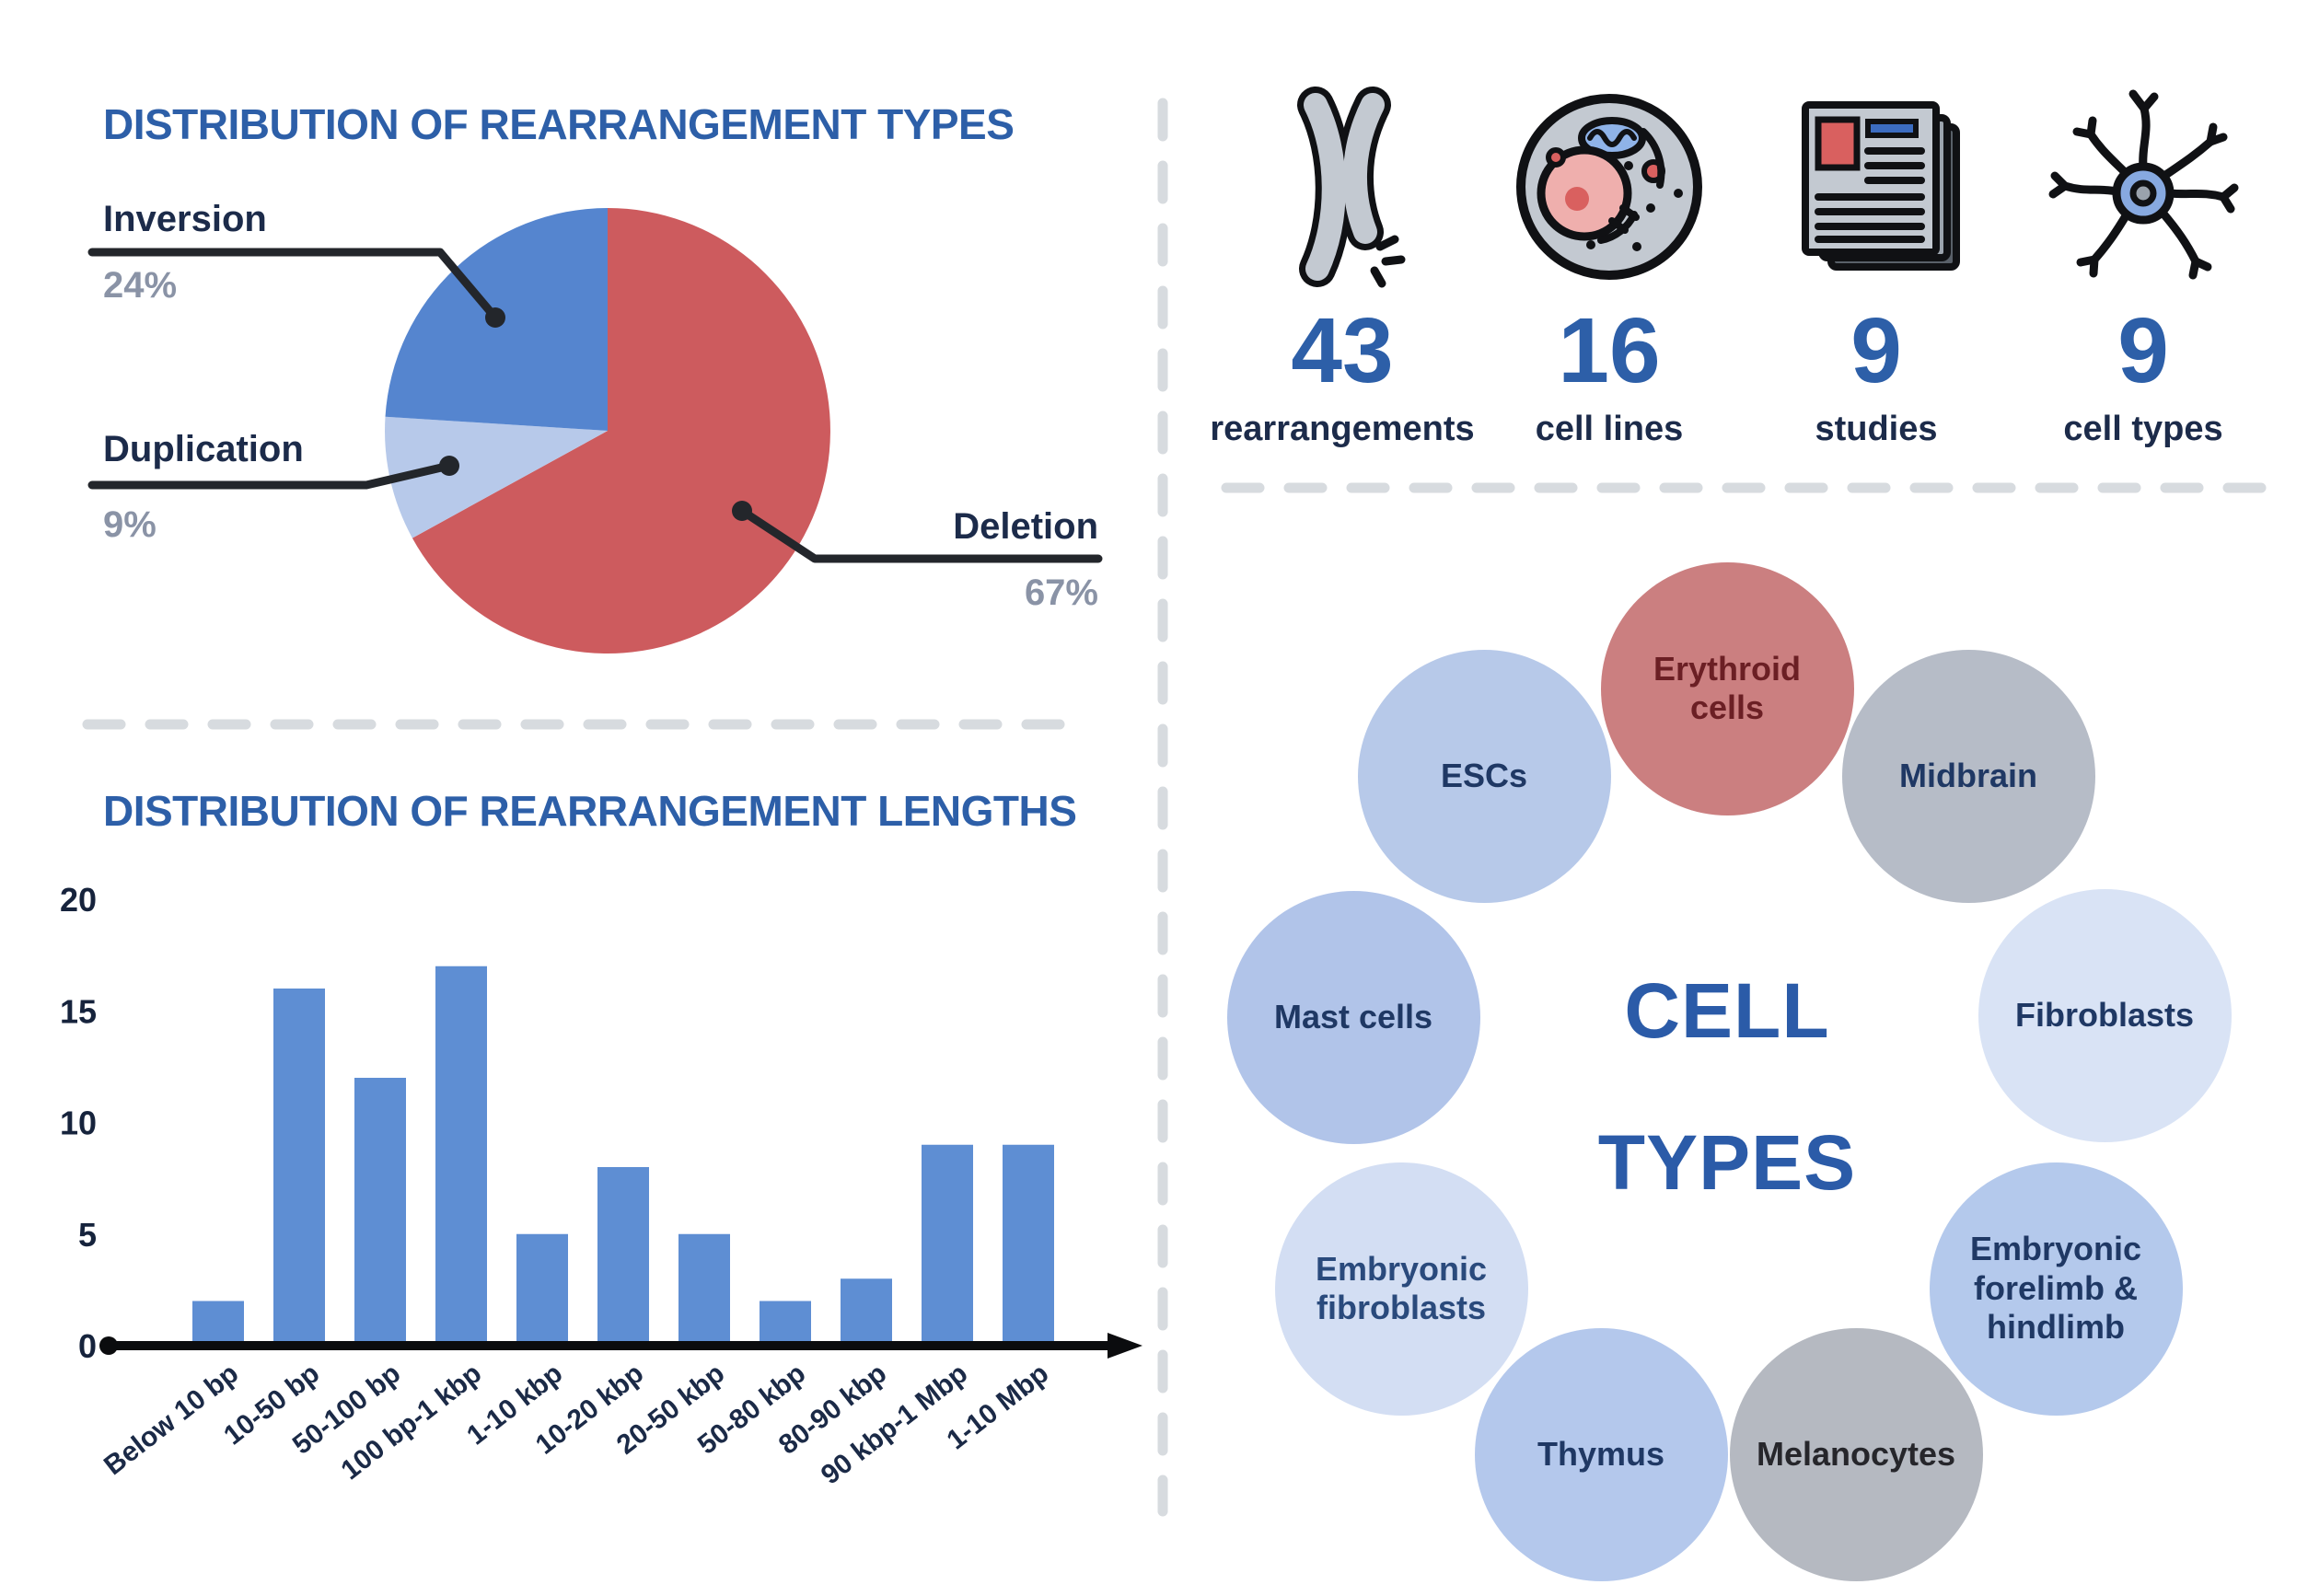 This screenshot has width=2308, height=1596. What do you see at coordinates (1125, 1346) in the screenshot?
I see `bar-axis-arrow` at bounding box center [1125, 1346].